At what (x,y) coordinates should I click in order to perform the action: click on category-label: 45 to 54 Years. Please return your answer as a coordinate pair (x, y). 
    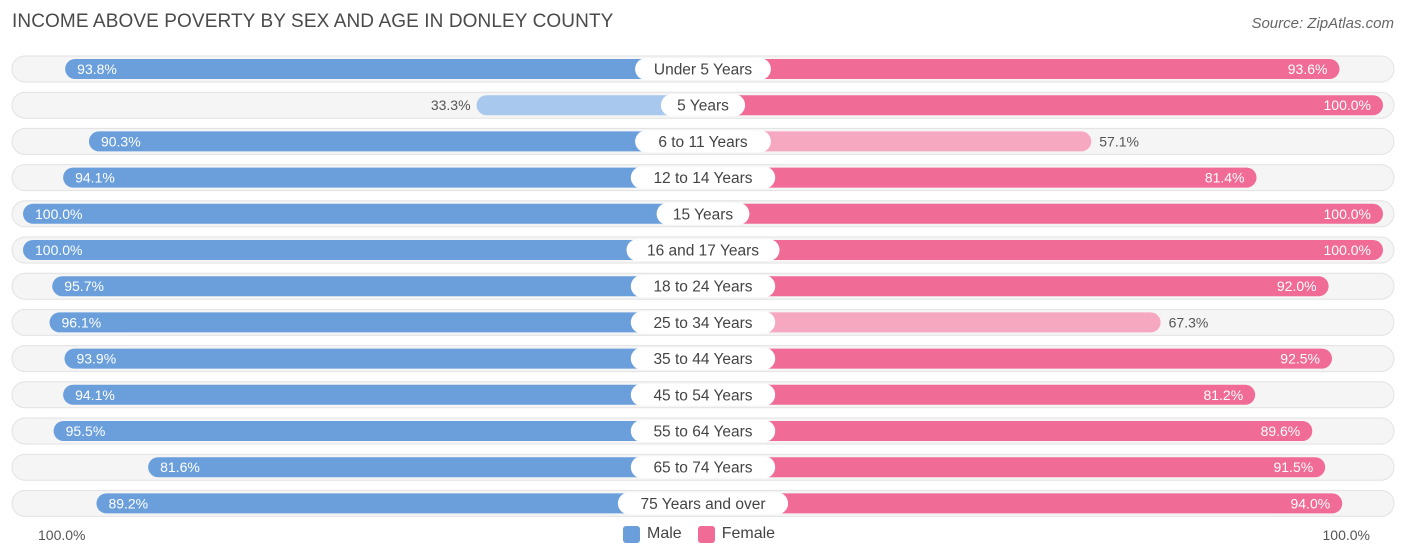
    Looking at the image, I should click on (702, 395).